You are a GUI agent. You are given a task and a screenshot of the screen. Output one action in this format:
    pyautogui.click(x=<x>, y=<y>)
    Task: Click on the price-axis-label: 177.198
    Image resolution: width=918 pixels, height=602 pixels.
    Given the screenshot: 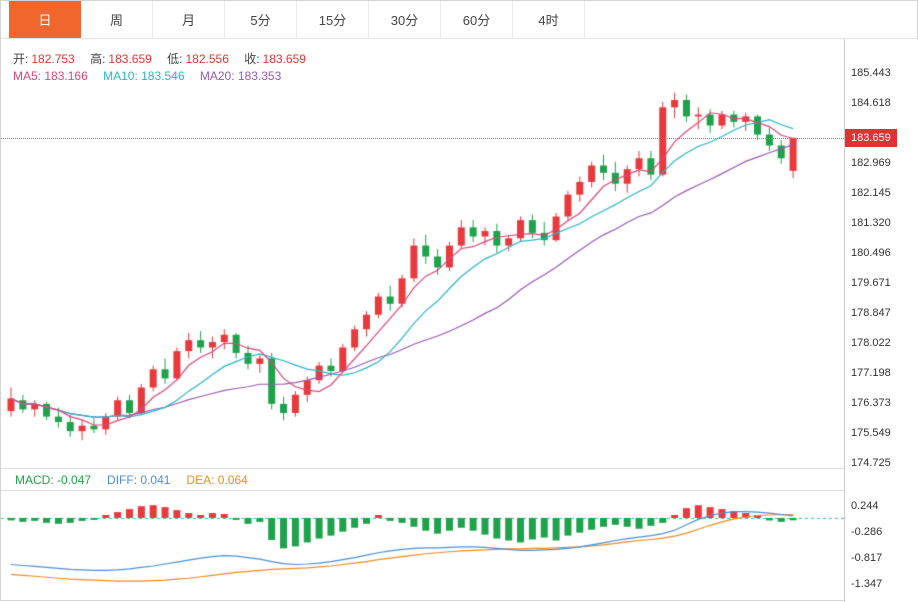 What is the action you would take?
    pyautogui.click(x=871, y=373)
    